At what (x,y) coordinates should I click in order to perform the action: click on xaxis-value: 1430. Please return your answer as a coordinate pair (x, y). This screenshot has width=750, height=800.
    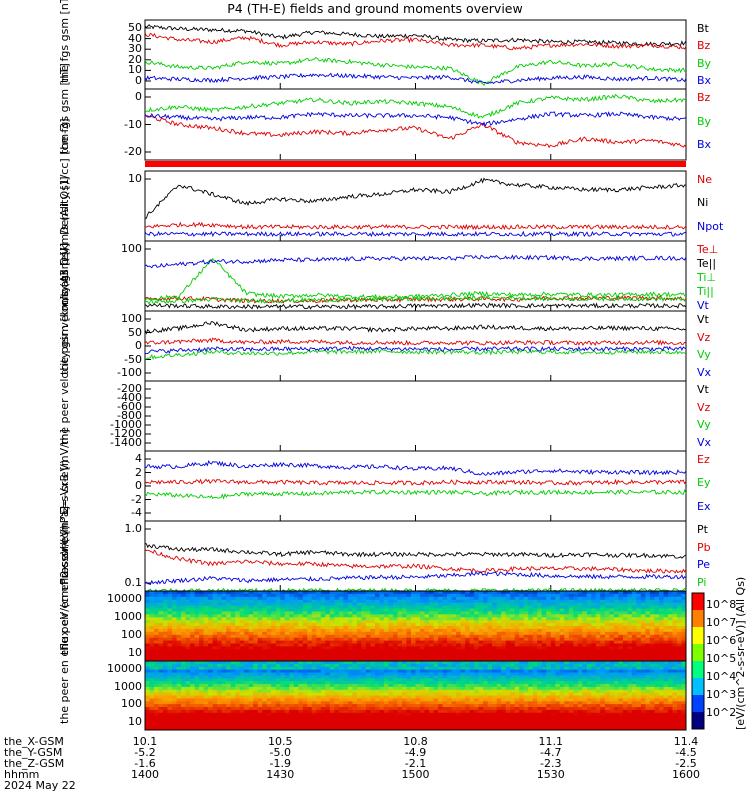
    Looking at the image, I should click on (280, 774).